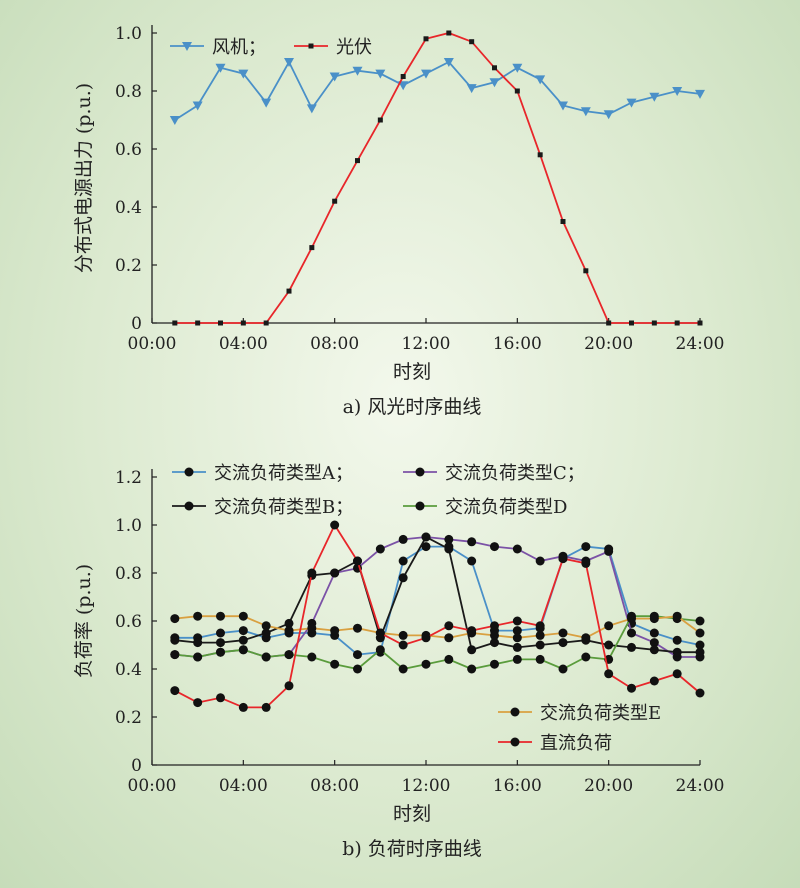 Image resolution: width=800 pixels, height=888 pixels. Describe the element at coordinates (128, 478) in the screenshot. I see `y-tick-label: 1.2` at that location.